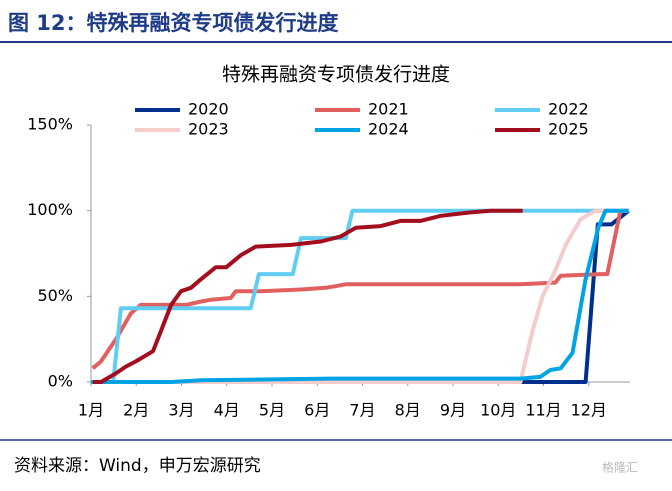  What do you see at coordinates (568, 129) in the screenshot?
I see `legend-label: 2025` at bounding box center [568, 129].